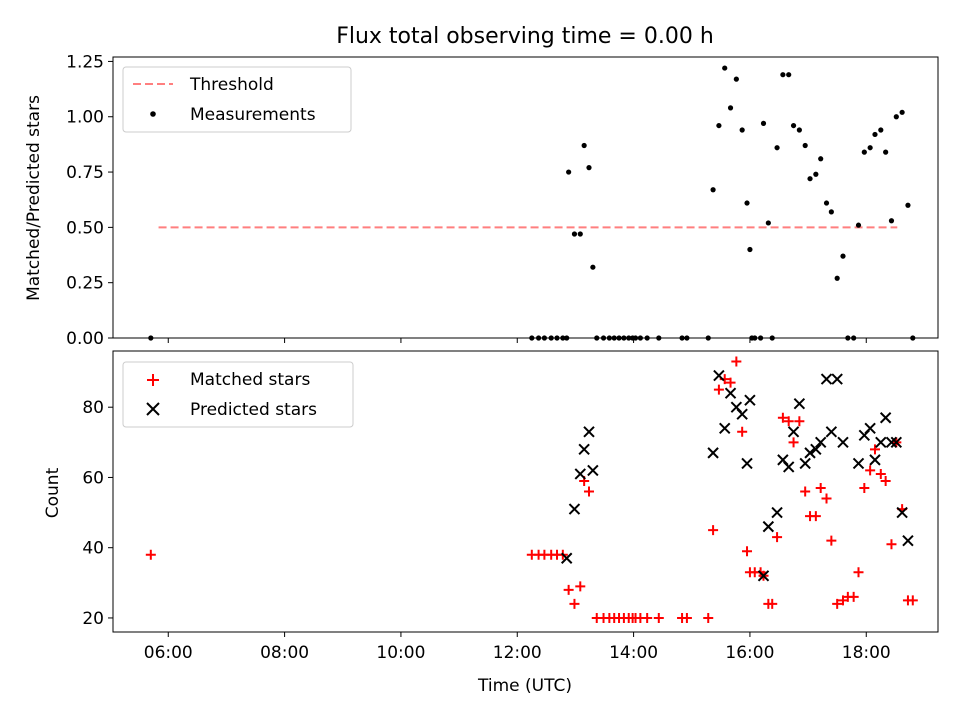  What do you see at coordinates (153, 114) in the screenshot?
I see `measurements-legend-marker` at bounding box center [153, 114].